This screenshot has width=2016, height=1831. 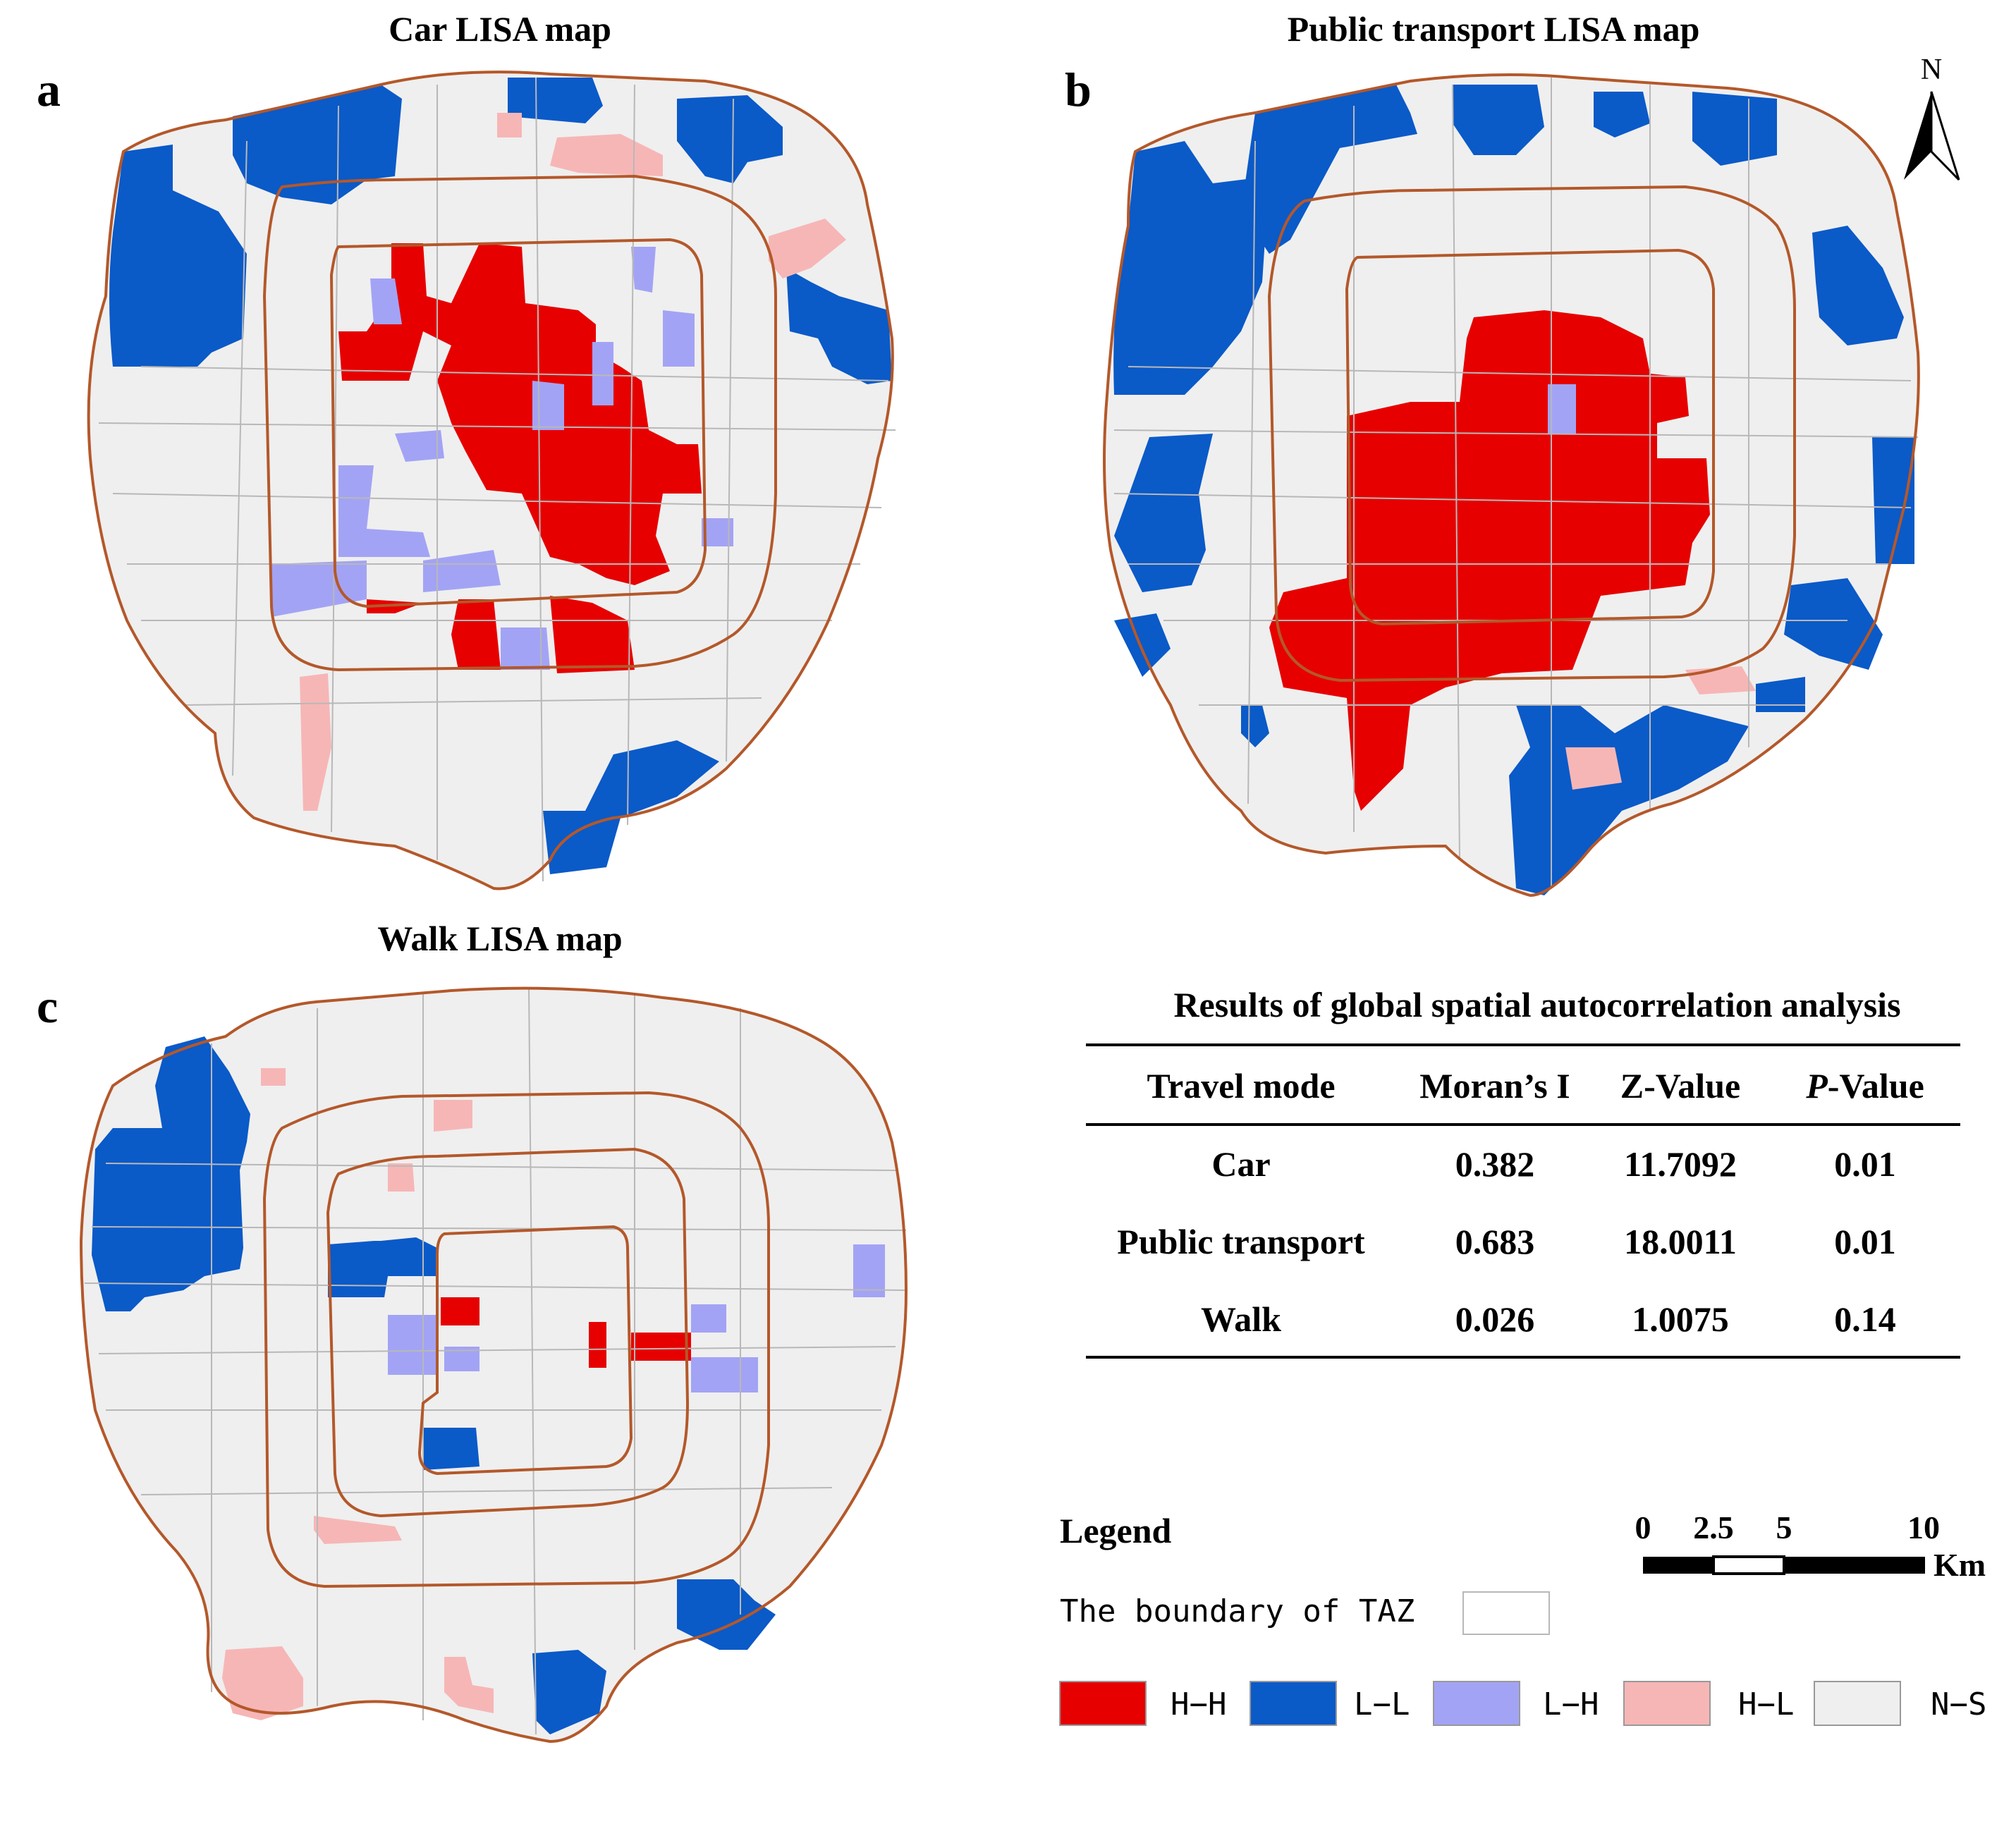 I want to click on map-c-second-ring, so click(x=508, y=1332).